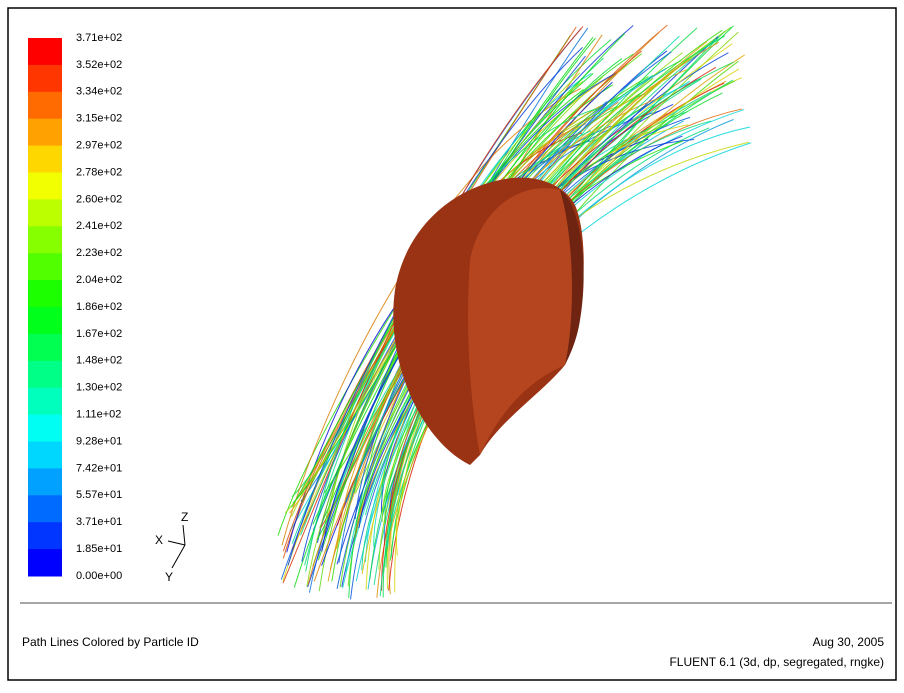 The height and width of the screenshot is (693, 904). I want to click on colorbar-label: 2.23e+02, so click(99, 253).